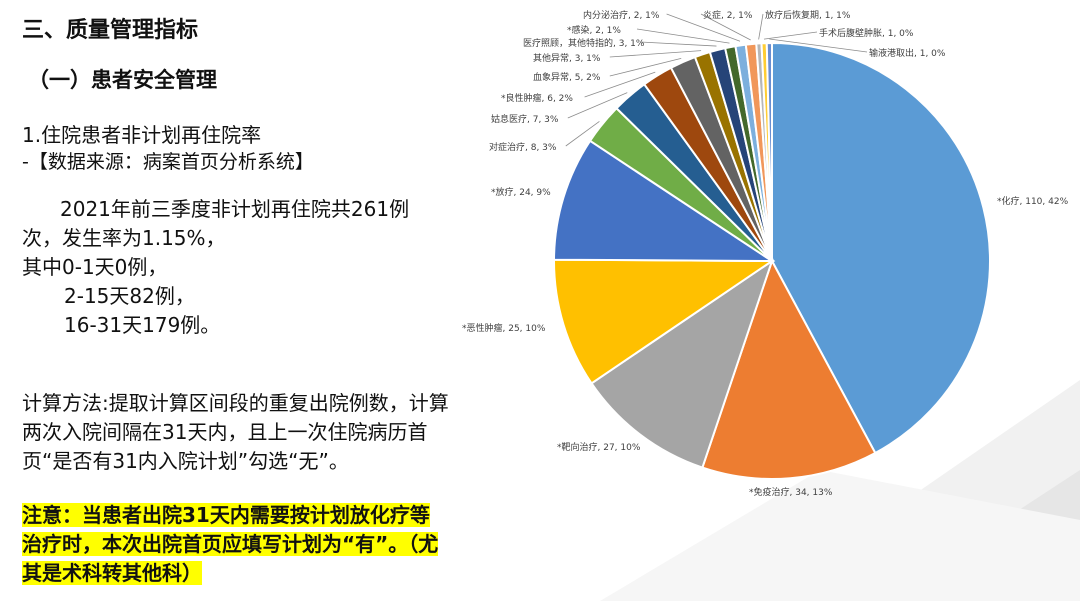 The width and height of the screenshot is (1080, 601). I want to click on slice-label: *放疗, 24, 9%, so click(521, 192).